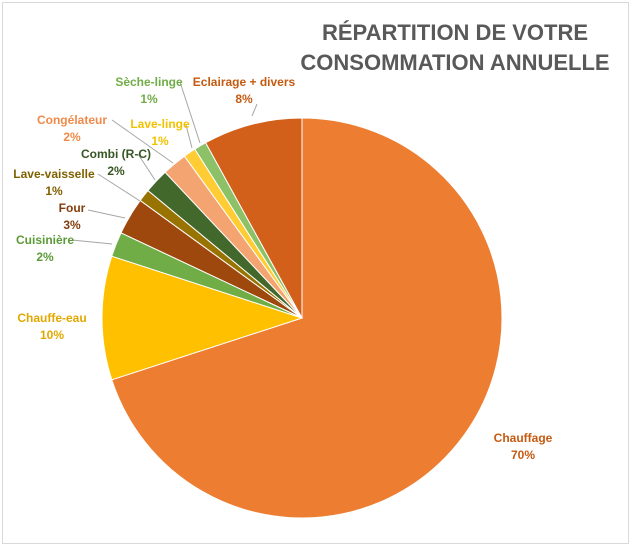 The height and width of the screenshot is (548, 633). What do you see at coordinates (45, 248) in the screenshot?
I see `data-label: Cuisinière 2%` at bounding box center [45, 248].